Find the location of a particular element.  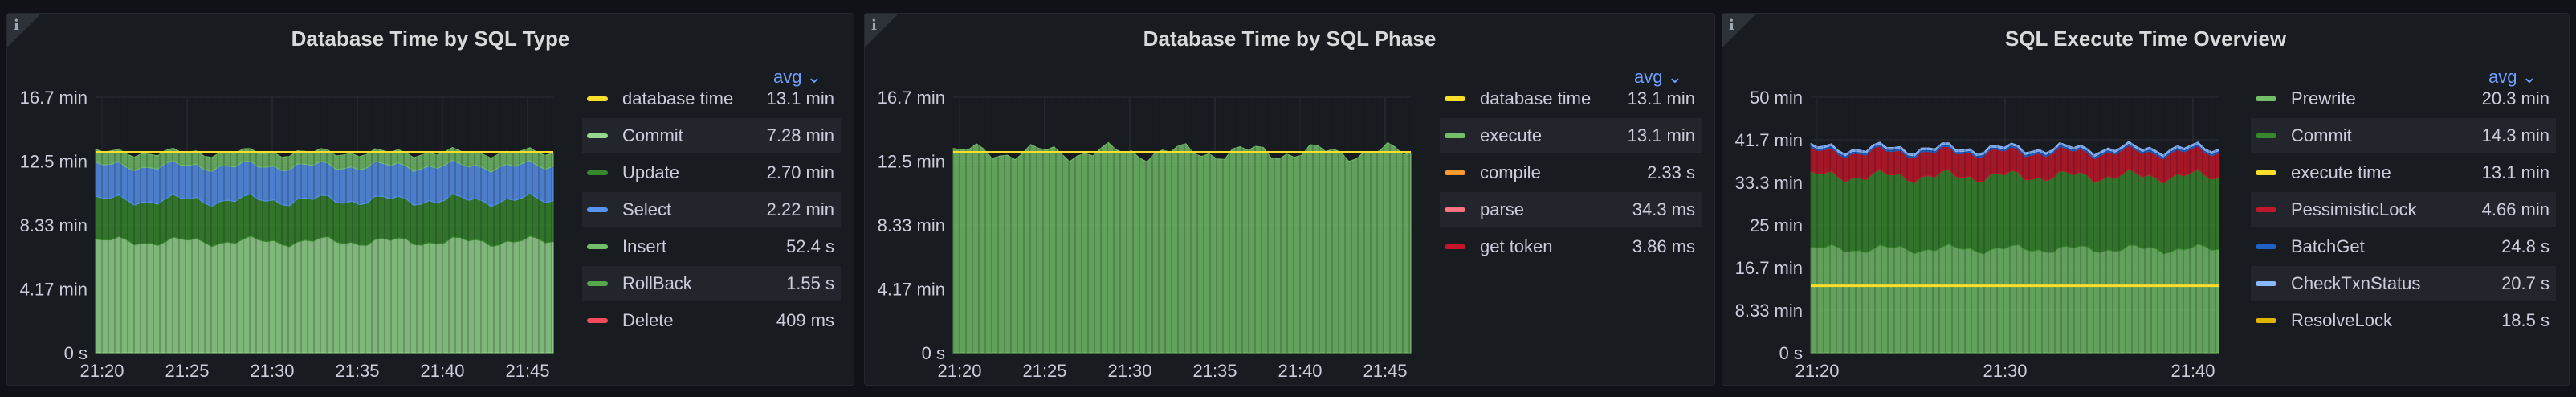

legend-value: 2.33 s is located at coordinates (1671, 172).